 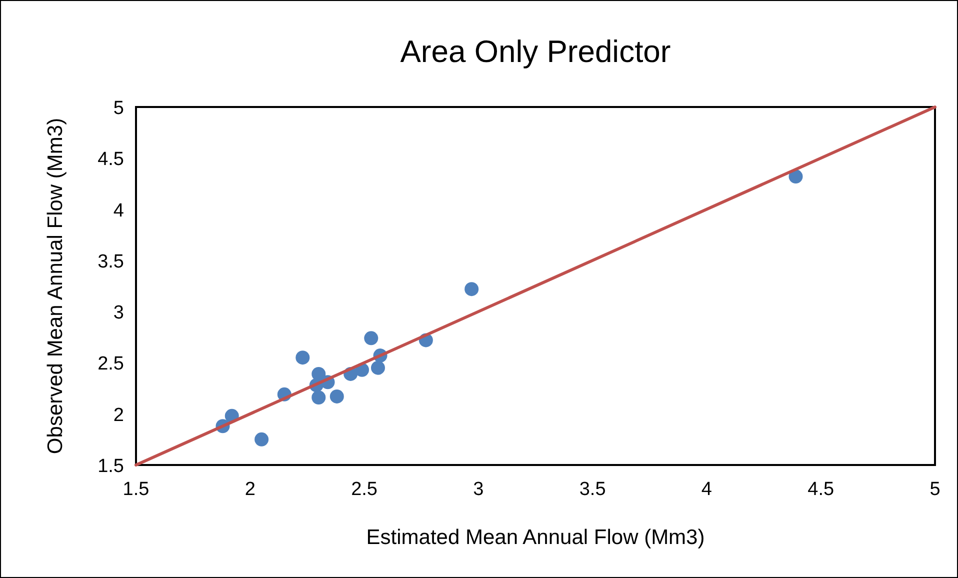 What do you see at coordinates (111, 159) in the screenshot?
I see `y-tick-label: 4.5` at bounding box center [111, 159].